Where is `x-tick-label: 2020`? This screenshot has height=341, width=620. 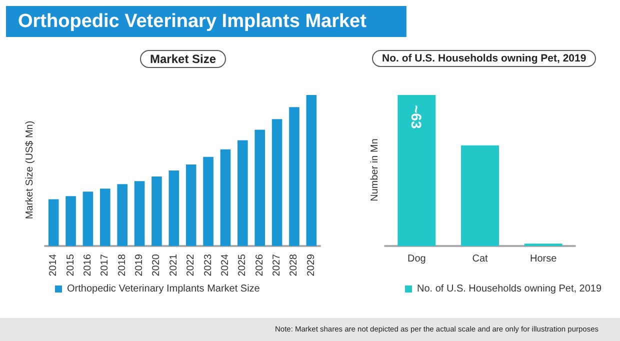 x-tick-label: 2020 is located at coordinates (156, 265).